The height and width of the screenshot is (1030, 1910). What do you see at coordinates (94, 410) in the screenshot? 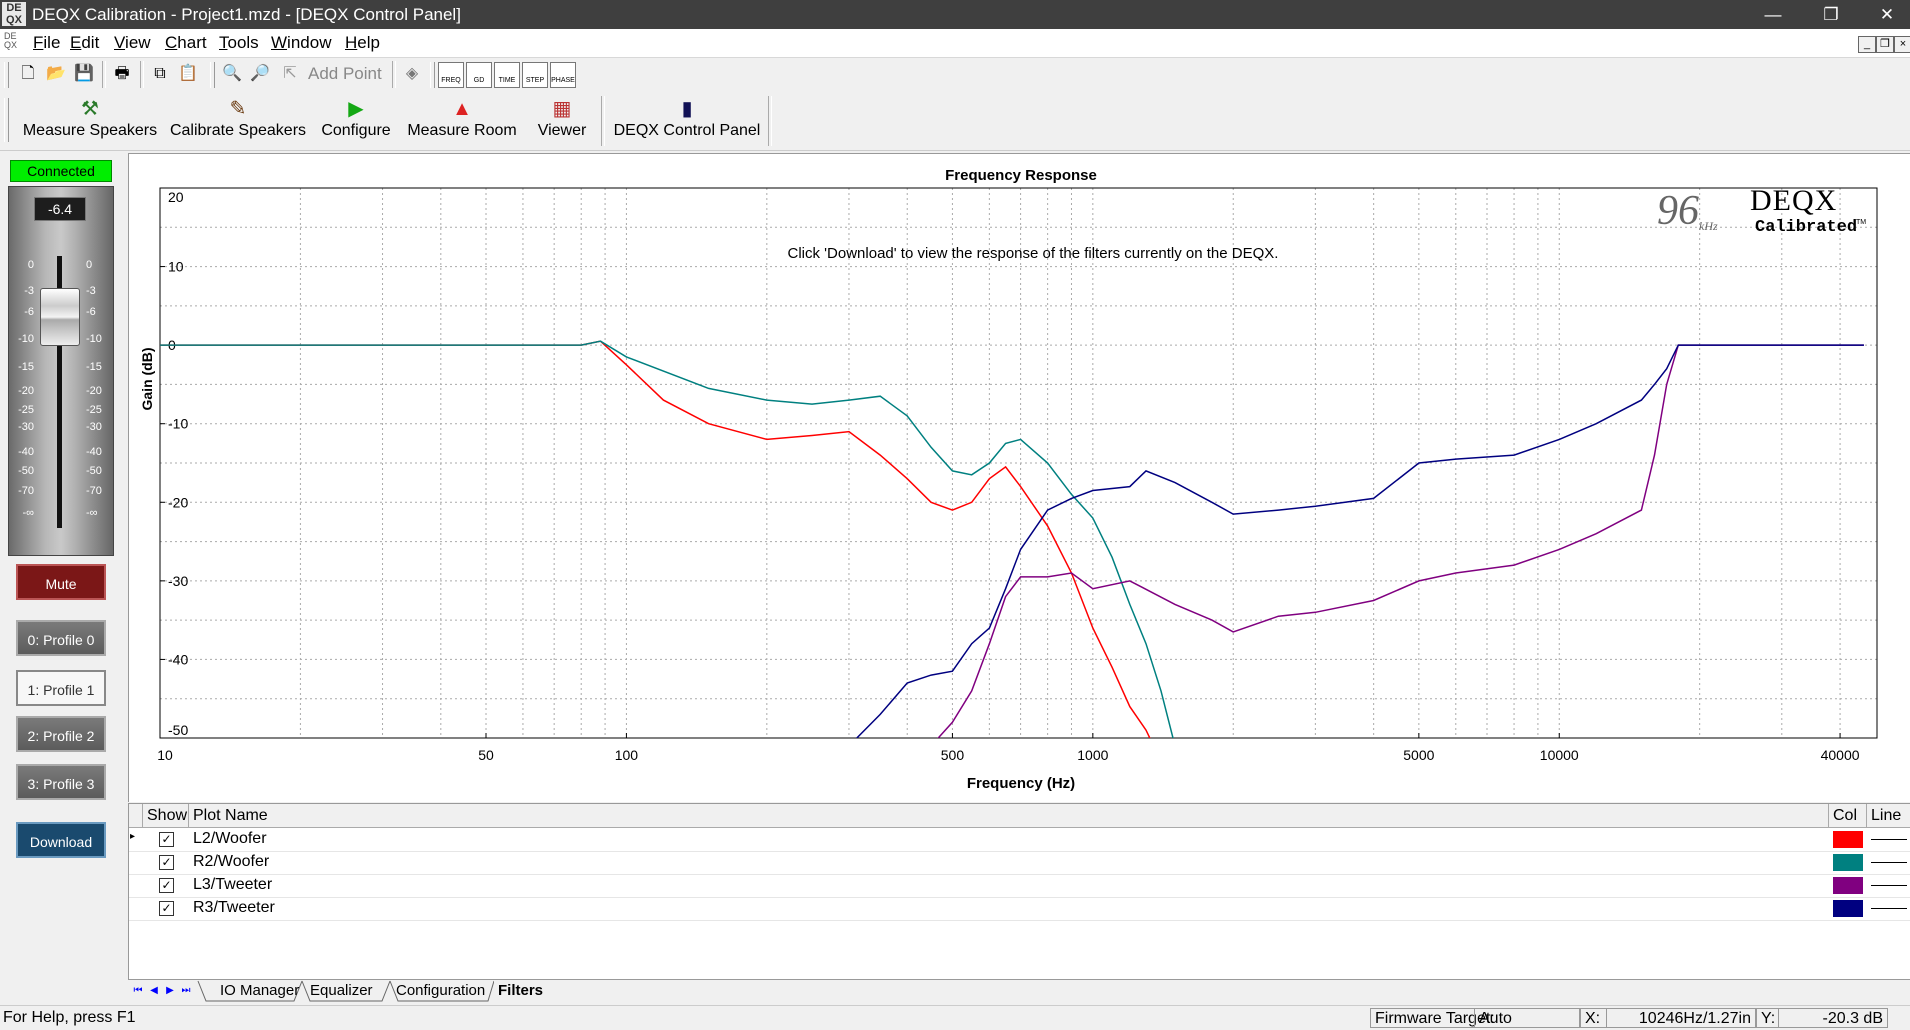
I see `fader-tick-label: -25` at bounding box center [94, 410].